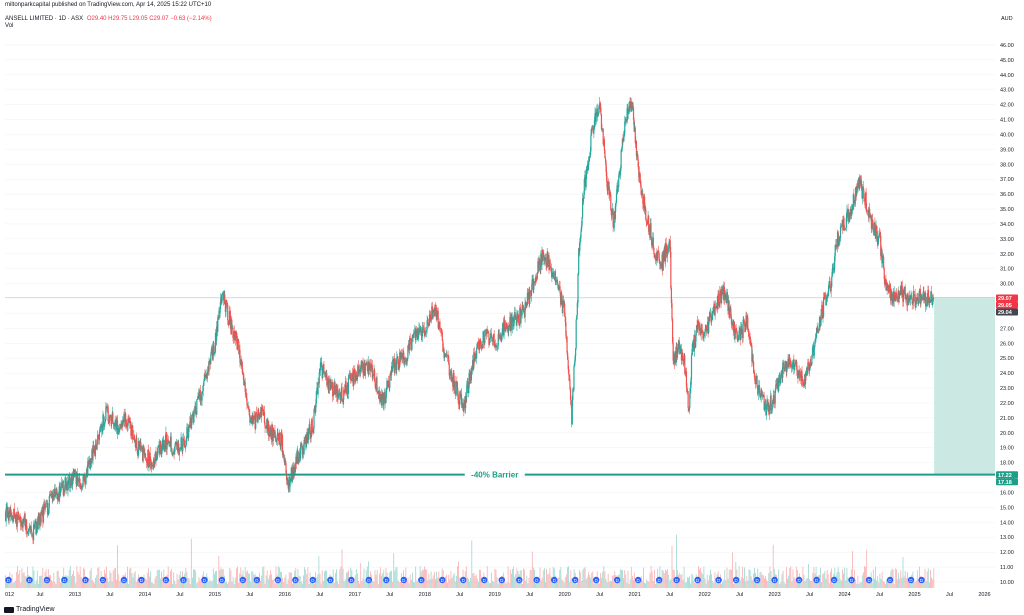 Image resolution: width=1024 pixels, height=615 pixels. I want to click on x-tick-label: 2017, so click(355, 595).